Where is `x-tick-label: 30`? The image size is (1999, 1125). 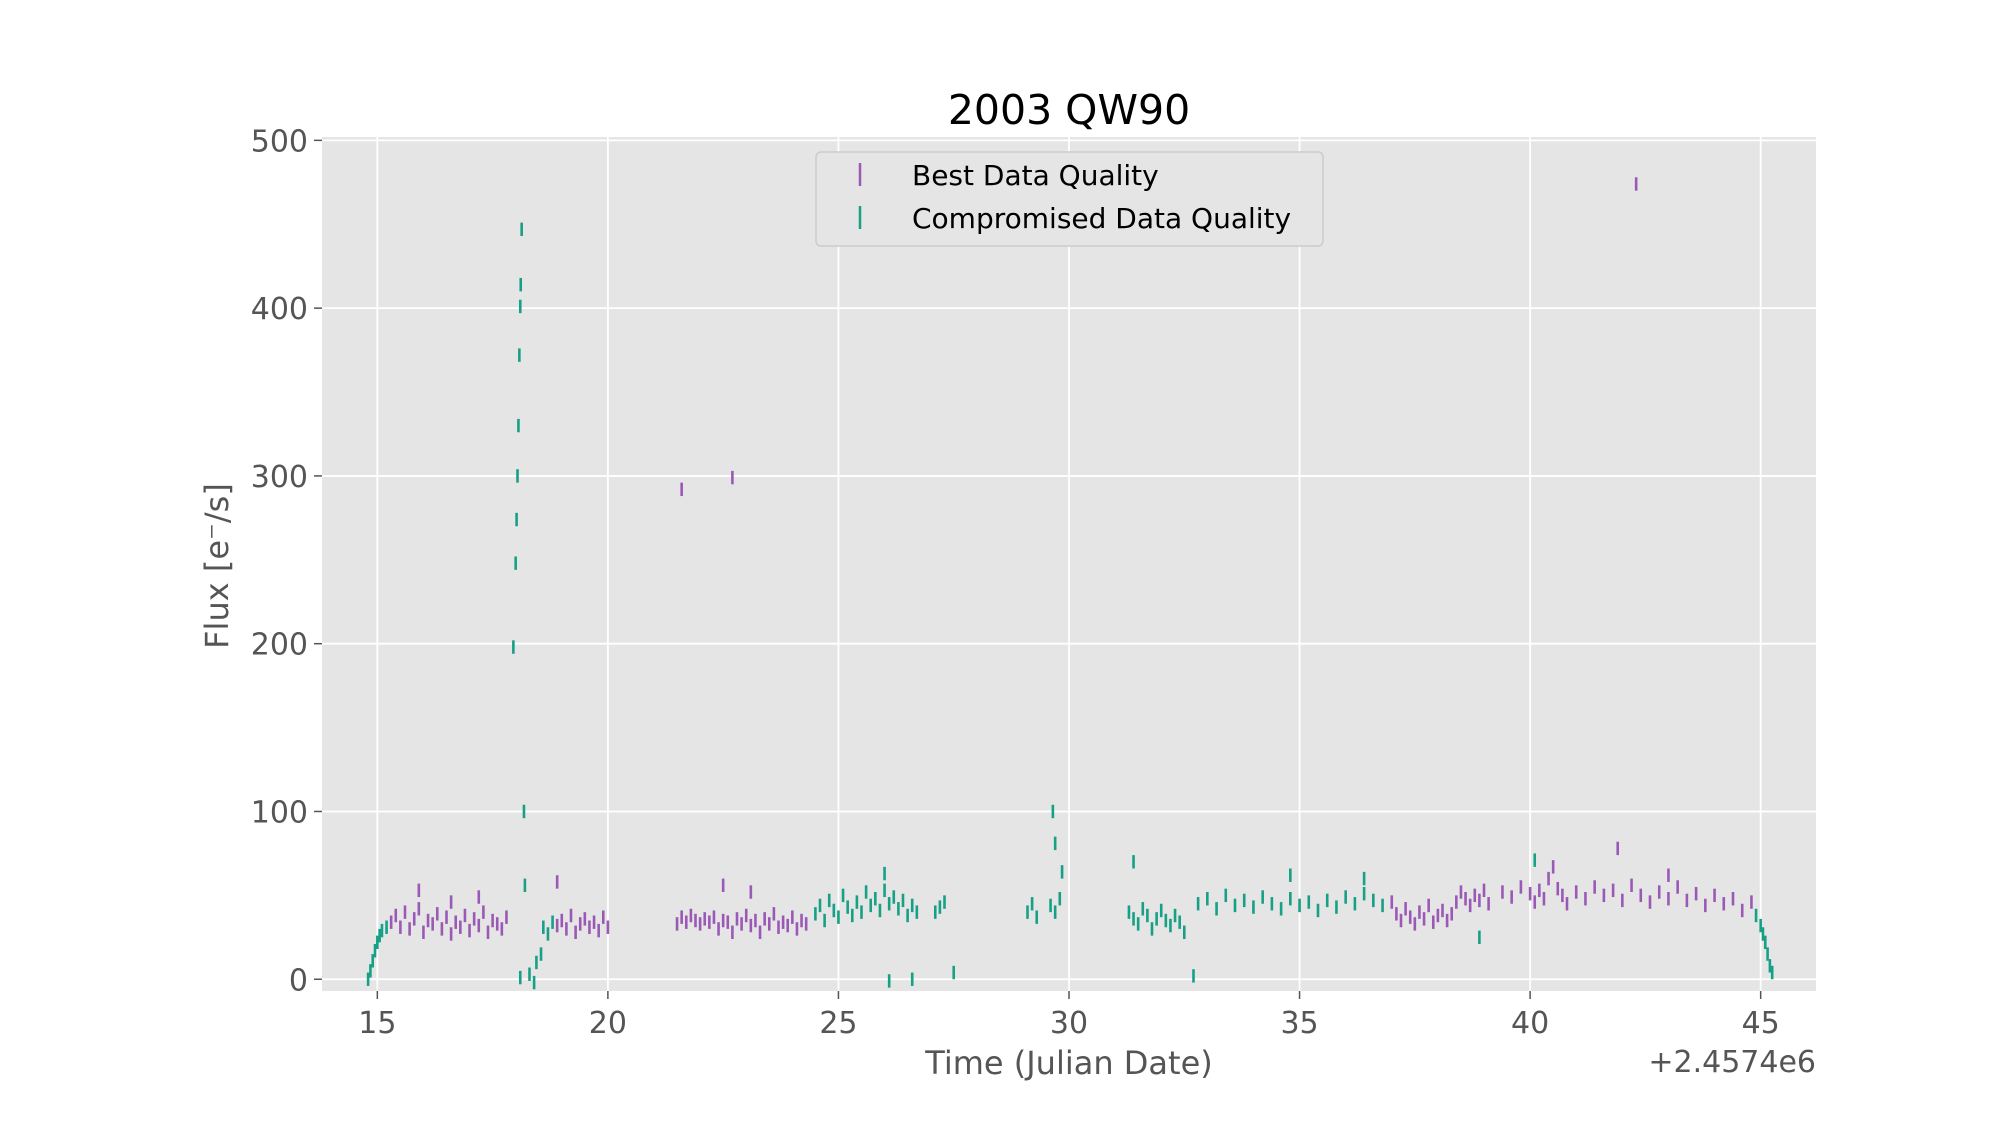
x-tick-label: 30 is located at coordinates (1069, 1023).